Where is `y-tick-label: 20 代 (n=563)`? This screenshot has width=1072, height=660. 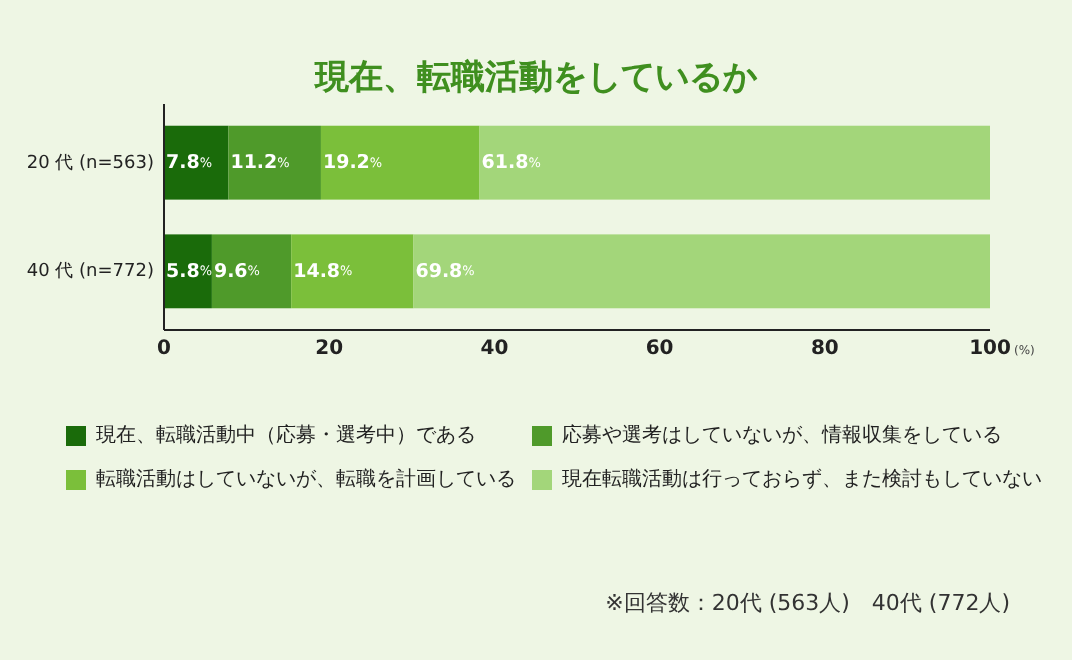
y-tick-label: 20 代 (n=563) is located at coordinates (90, 162).